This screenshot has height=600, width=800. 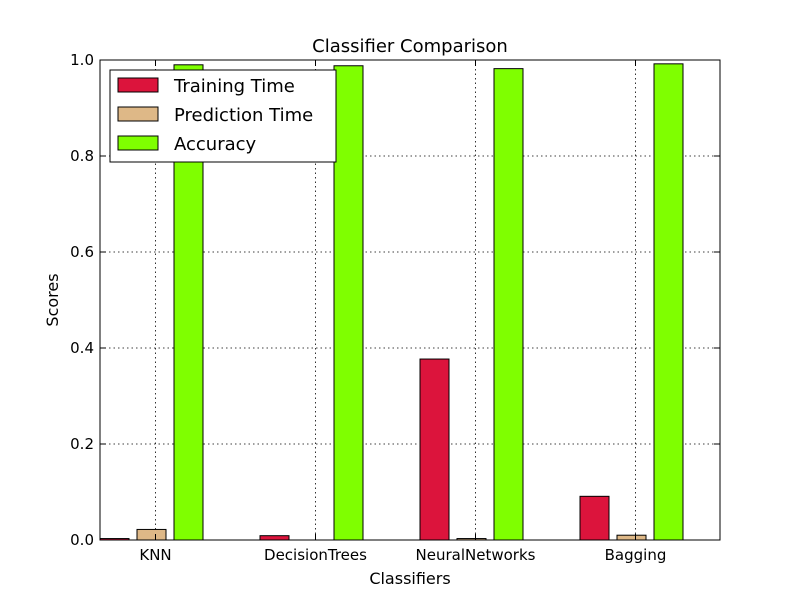 What do you see at coordinates (82, 60) in the screenshot?
I see `y-tick-label: 1.0` at bounding box center [82, 60].